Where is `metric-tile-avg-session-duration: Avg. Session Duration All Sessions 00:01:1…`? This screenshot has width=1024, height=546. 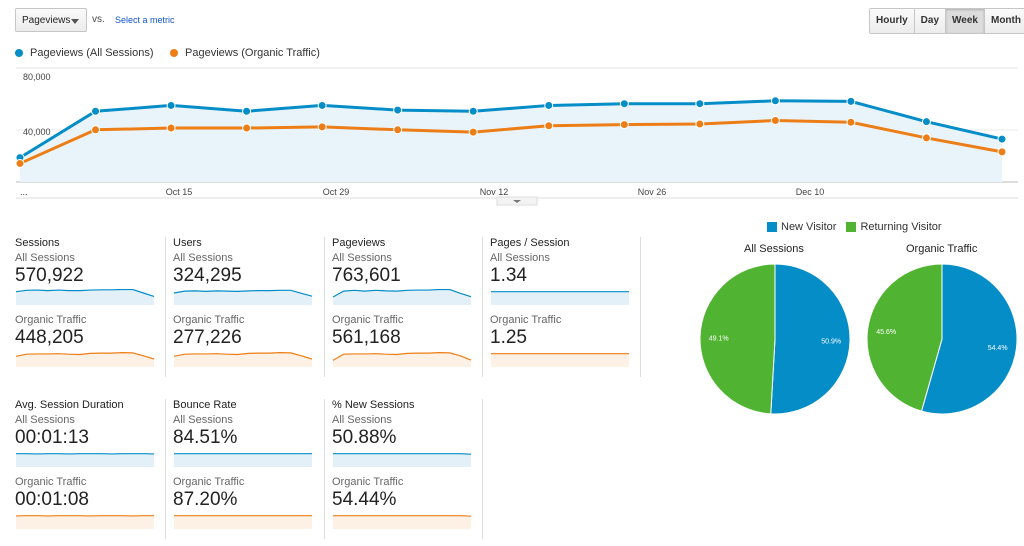 metric-tile-avg-session-duration: Avg. Session Duration All Sessions 00:01:1… is located at coordinates (88, 464).